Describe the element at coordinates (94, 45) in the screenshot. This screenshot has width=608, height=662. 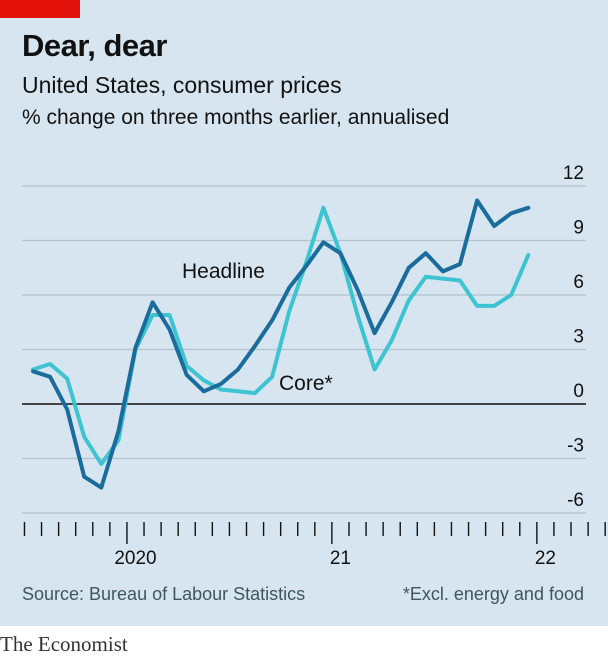
I see `chart-title: Dear, dear` at that location.